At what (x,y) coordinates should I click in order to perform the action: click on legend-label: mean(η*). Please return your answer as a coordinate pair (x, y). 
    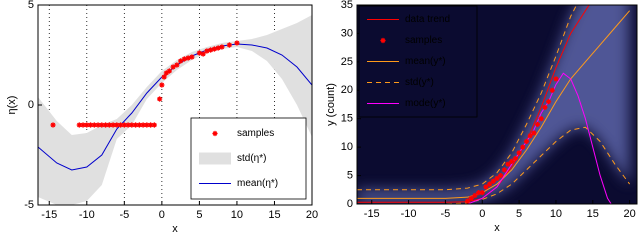
    Looking at the image, I should click on (257, 183).